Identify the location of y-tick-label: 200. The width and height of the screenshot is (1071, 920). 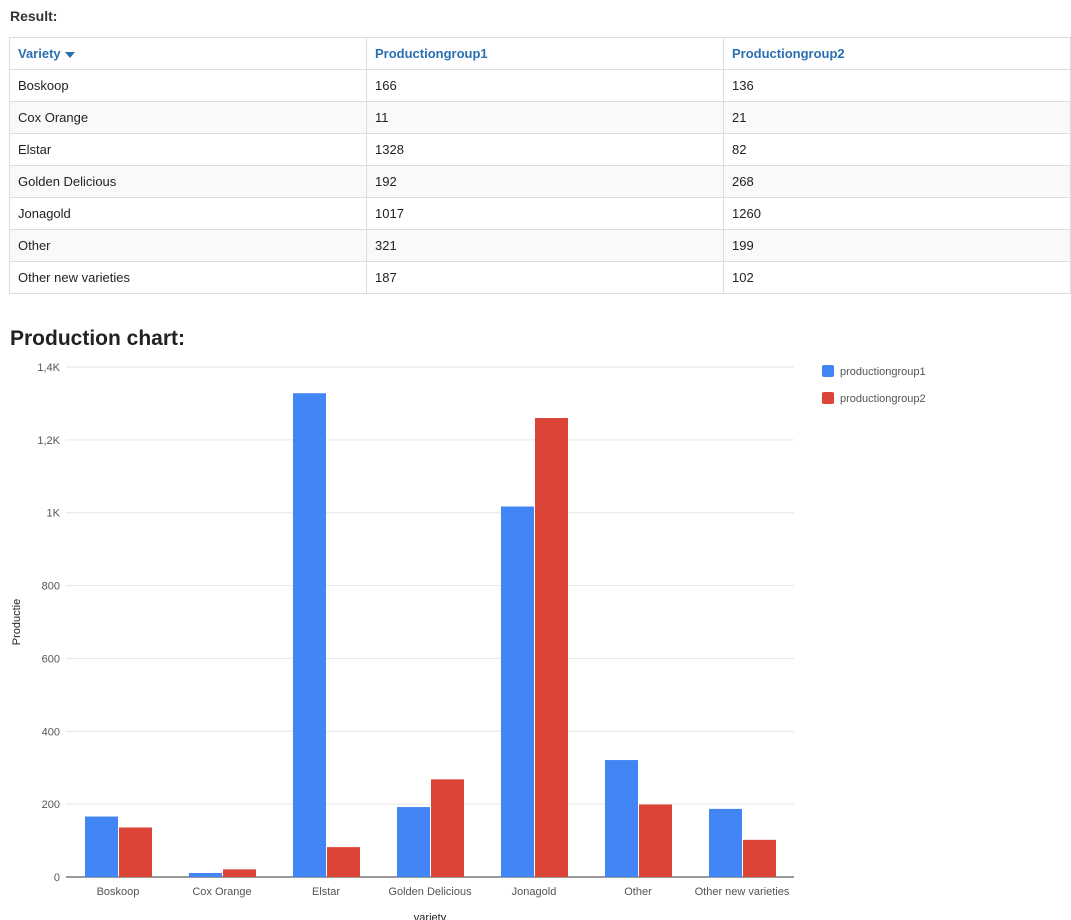
(51, 805).